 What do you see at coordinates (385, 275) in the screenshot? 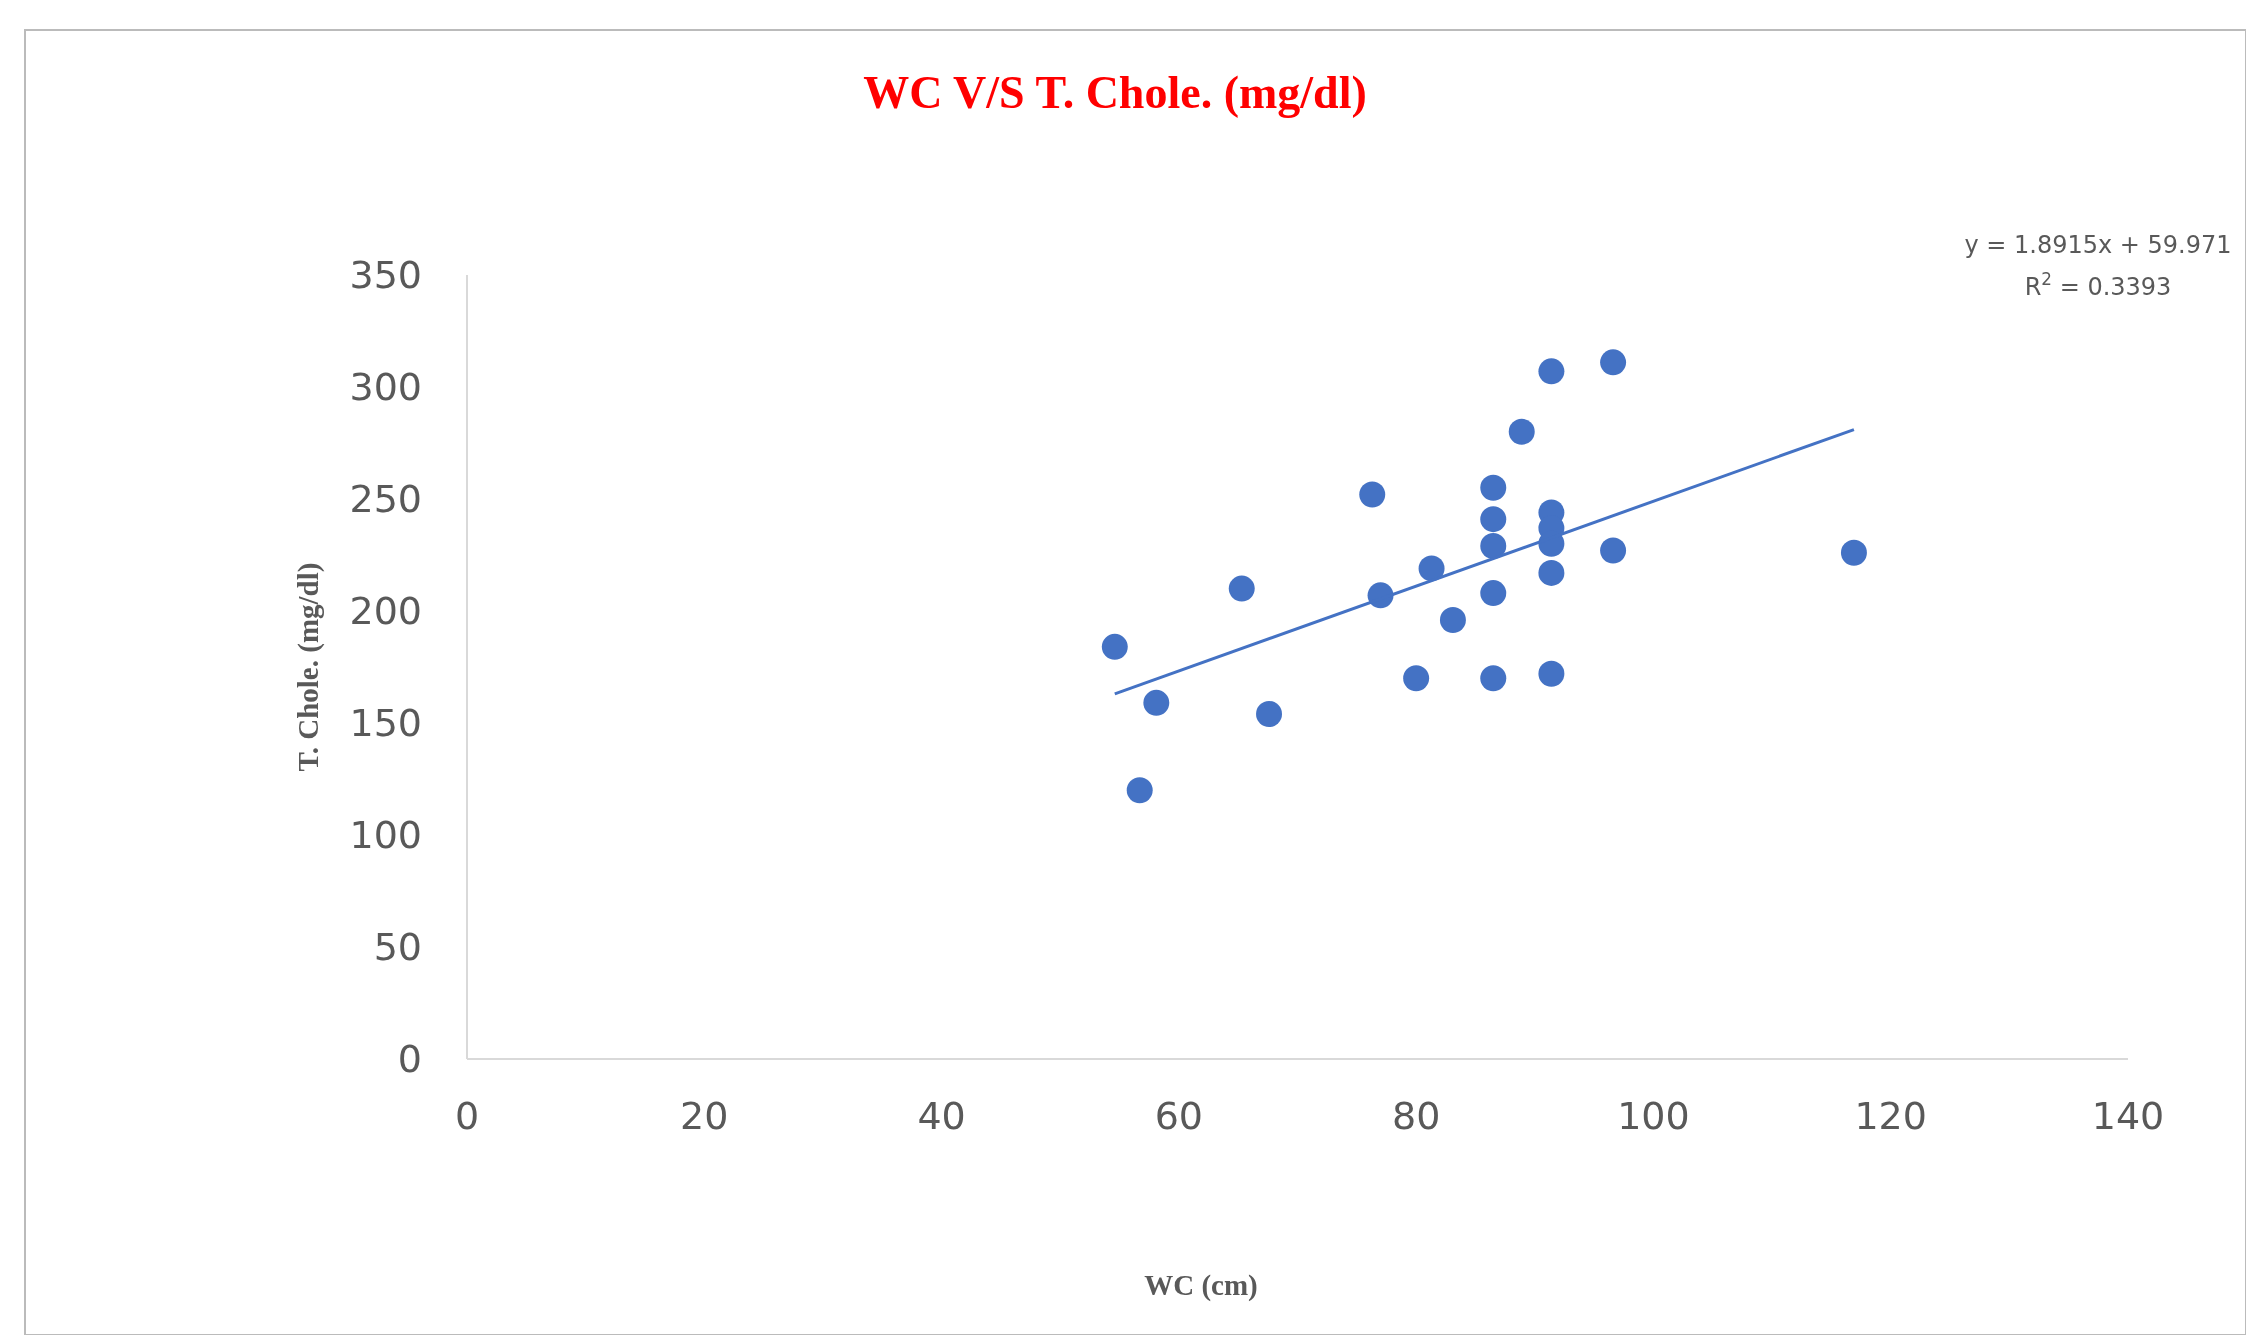
I see `y-tick-label: 350` at bounding box center [385, 275].